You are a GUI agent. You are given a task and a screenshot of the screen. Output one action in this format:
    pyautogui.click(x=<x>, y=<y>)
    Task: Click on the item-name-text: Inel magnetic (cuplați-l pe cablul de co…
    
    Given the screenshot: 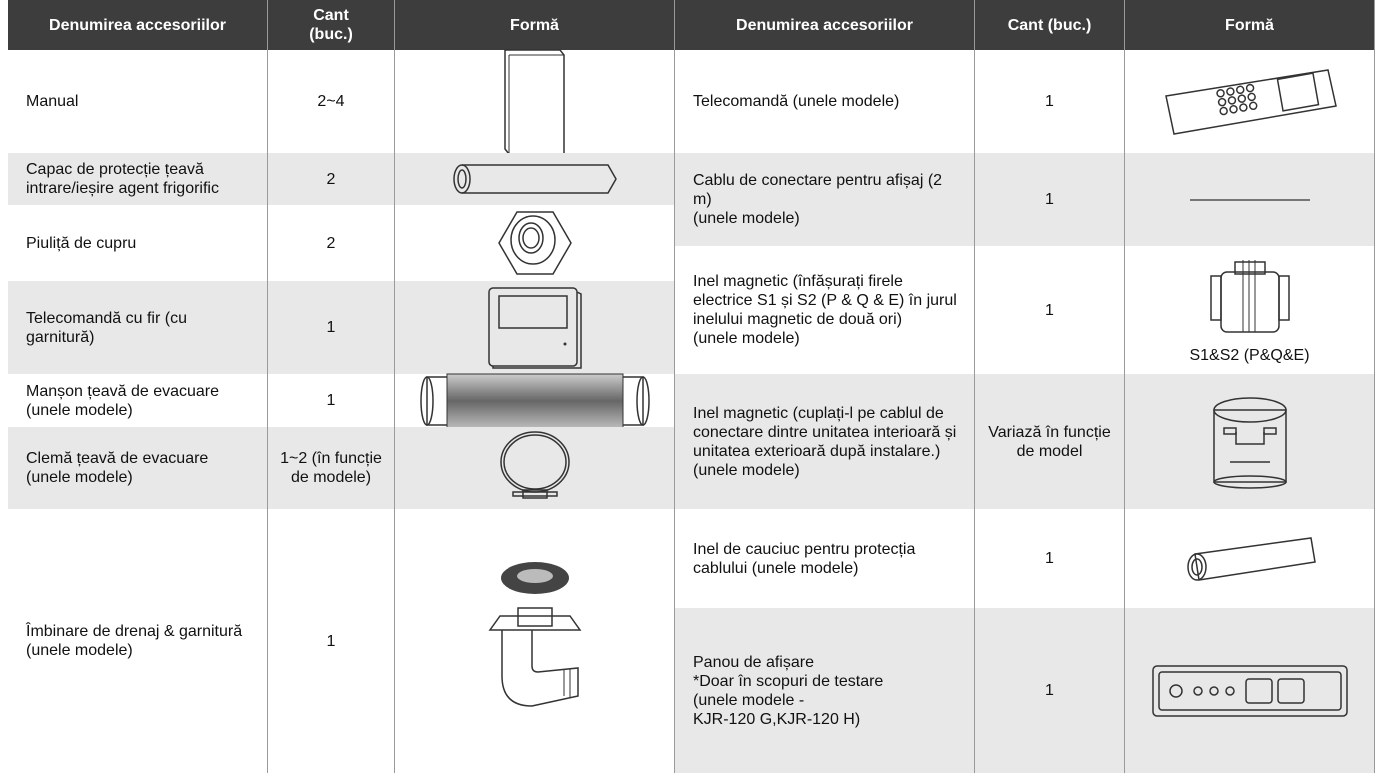 What is the action you would take?
    pyautogui.click(x=825, y=441)
    